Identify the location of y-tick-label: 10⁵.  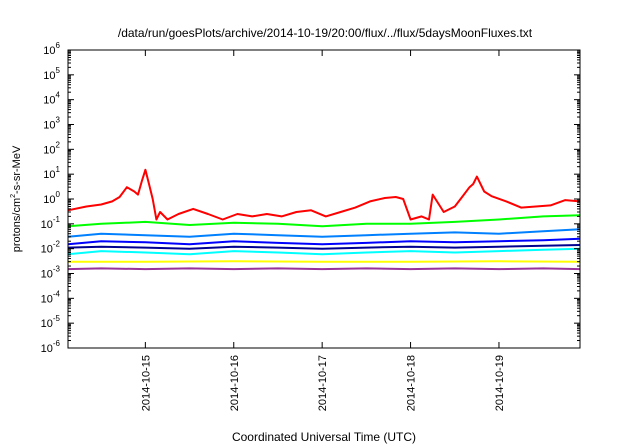
(51, 74).